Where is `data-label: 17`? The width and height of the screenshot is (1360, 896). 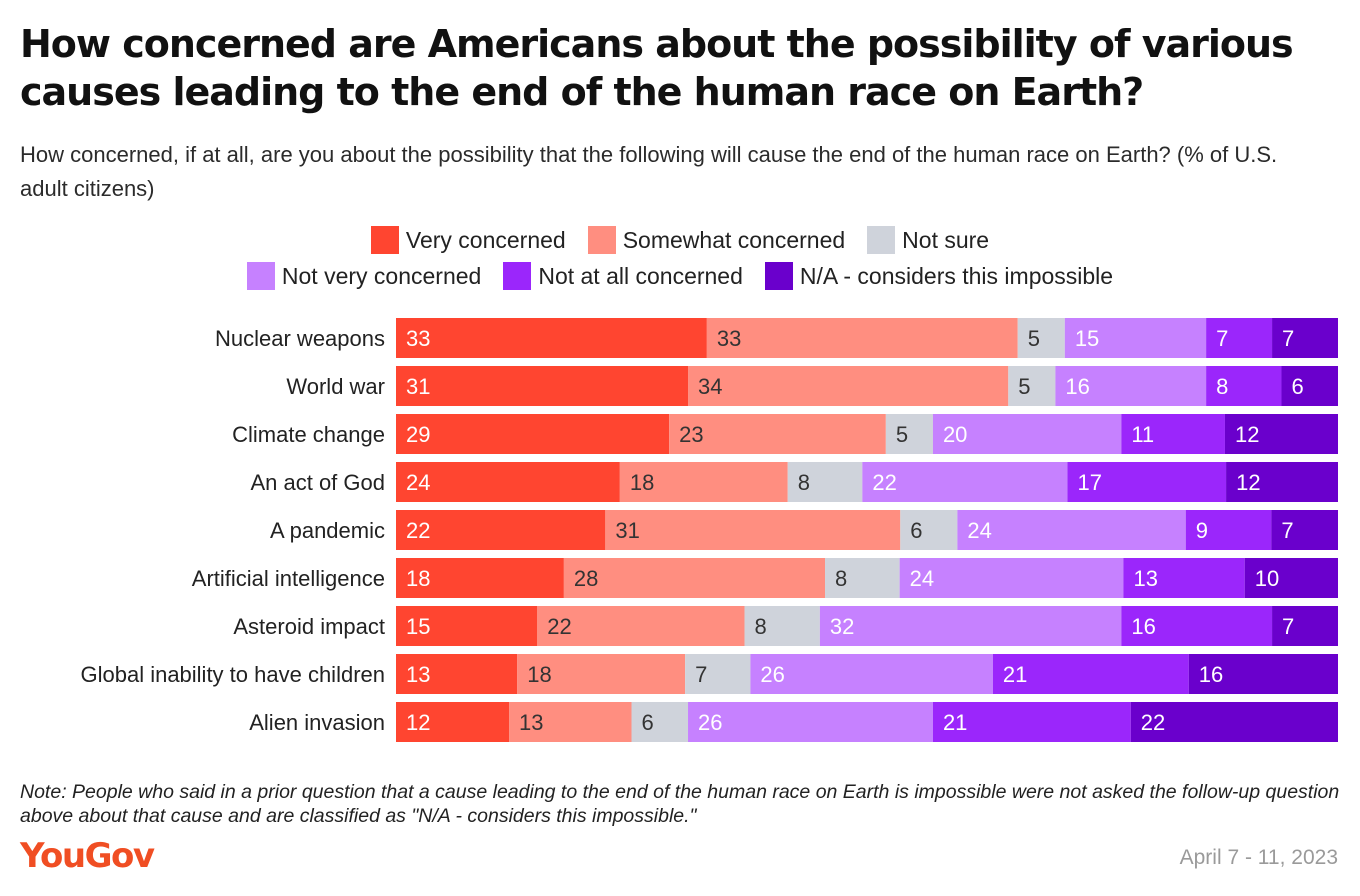
data-label: 17 is located at coordinates (1090, 482).